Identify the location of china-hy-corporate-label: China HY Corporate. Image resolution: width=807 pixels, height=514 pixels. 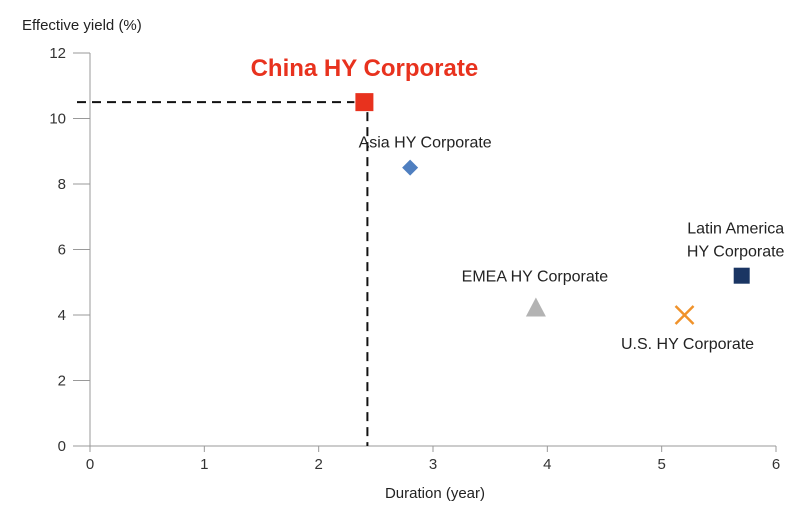
(365, 68).